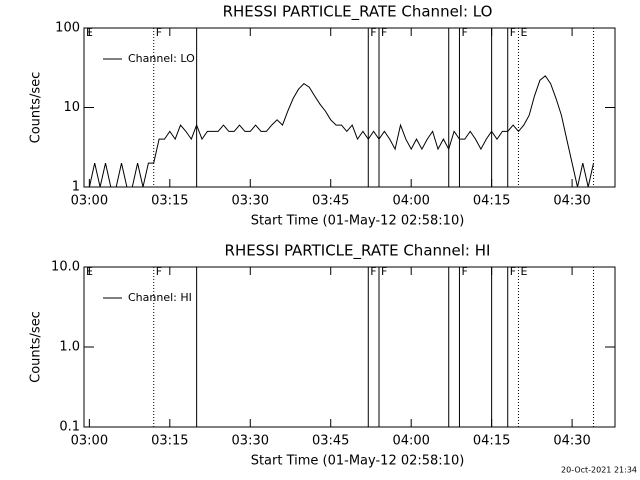  I want to click on chart-title: RHESSI PARTICLE_RATE Channel: HI, so click(358, 251).